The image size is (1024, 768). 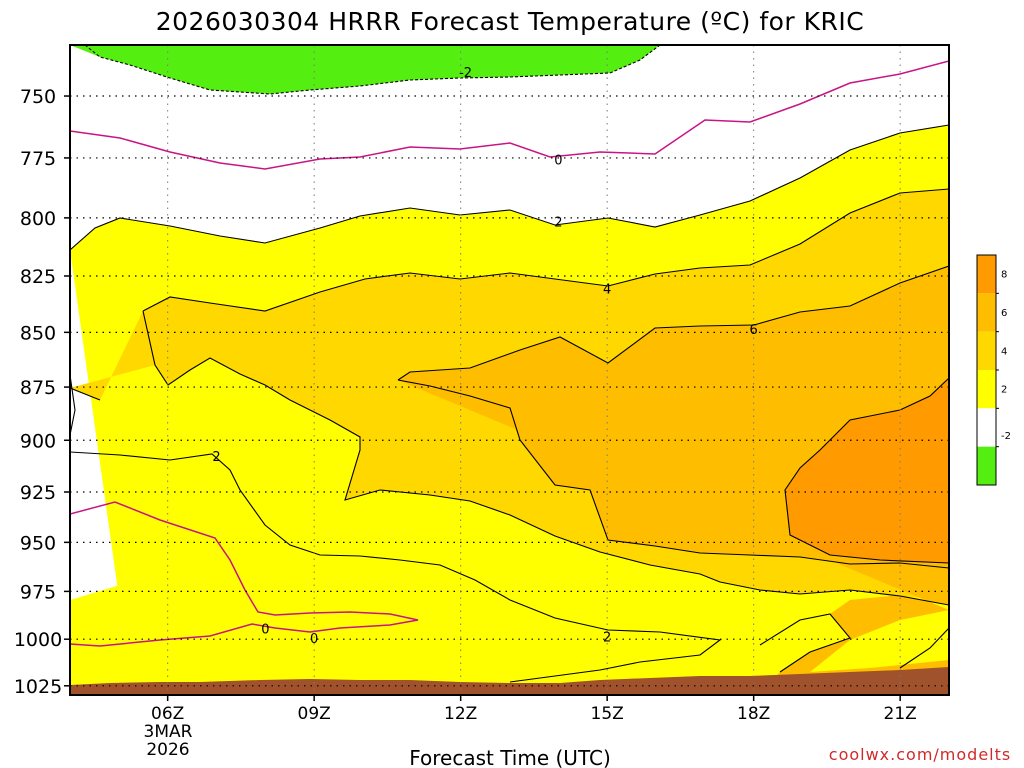 I want to click on x-axis-label: Forecast Time (UTC), so click(x=510, y=757).